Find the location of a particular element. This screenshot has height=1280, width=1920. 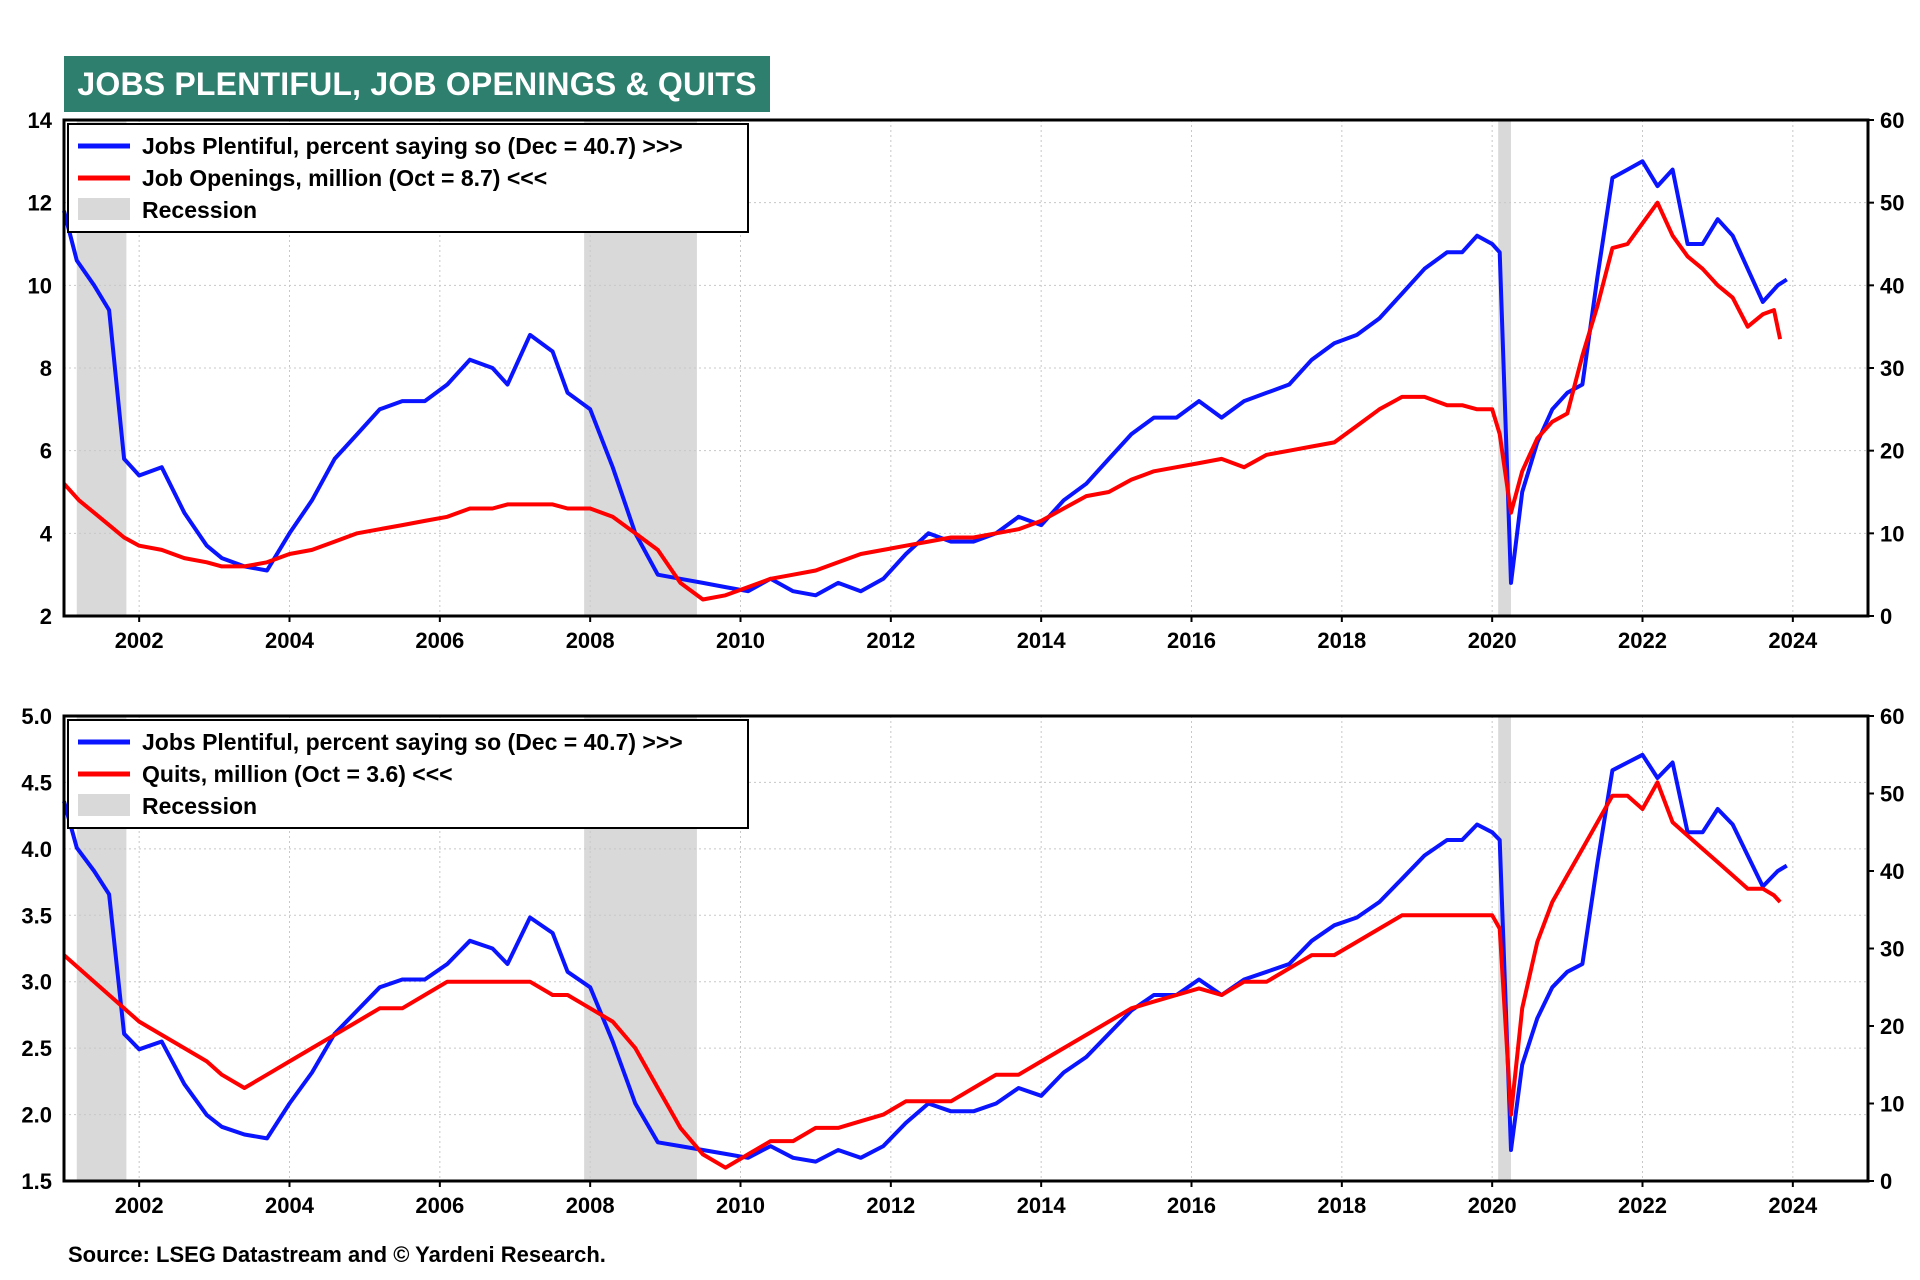

left-tick-label: 4 is located at coordinates (46, 533).